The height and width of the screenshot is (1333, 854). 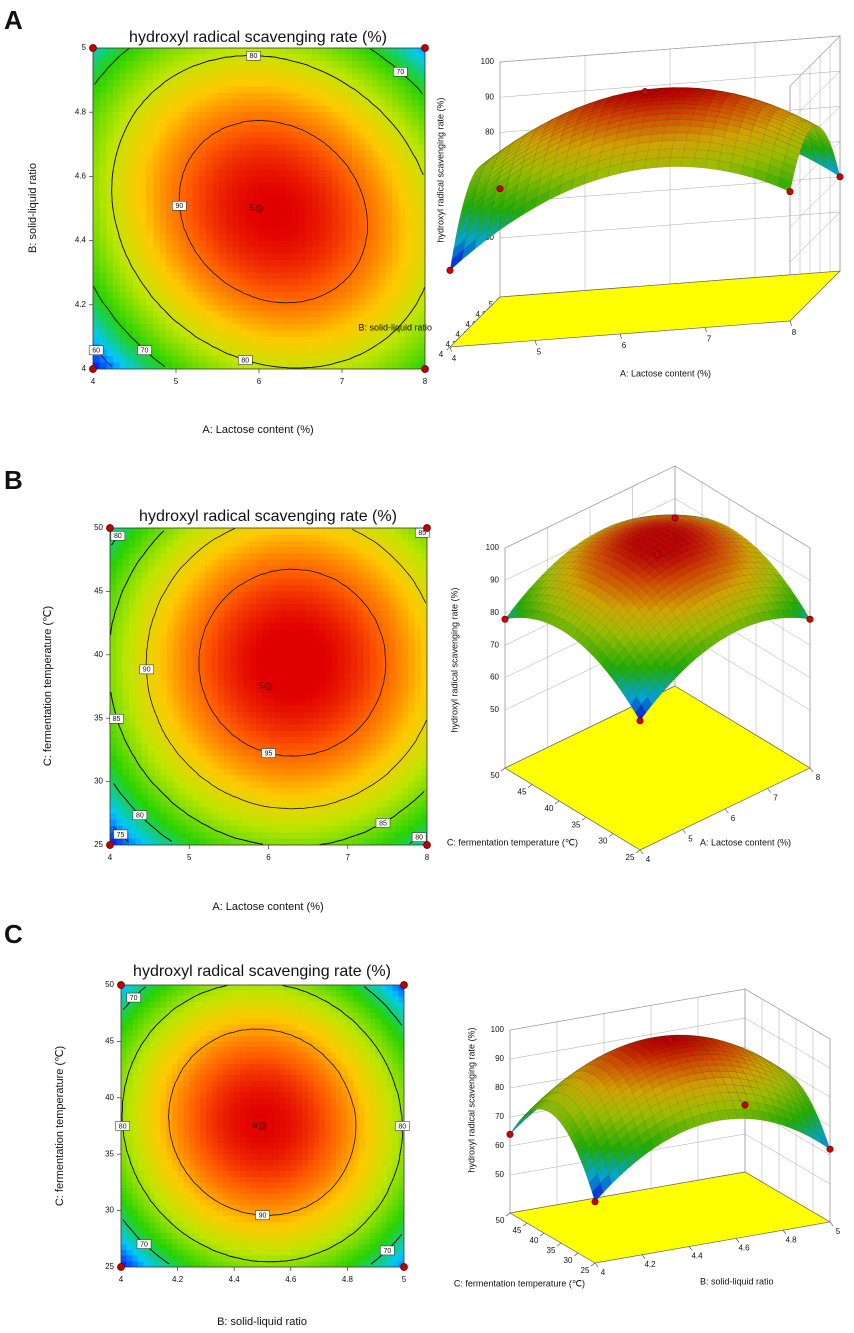 I want to click on x-tick-label: 4, so click(x=93, y=381).